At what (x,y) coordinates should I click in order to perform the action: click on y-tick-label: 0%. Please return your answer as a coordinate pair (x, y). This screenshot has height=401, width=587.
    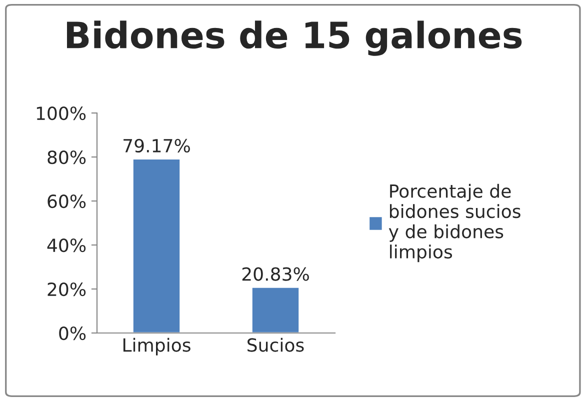
    Looking at the image, I should click on (72, 333).